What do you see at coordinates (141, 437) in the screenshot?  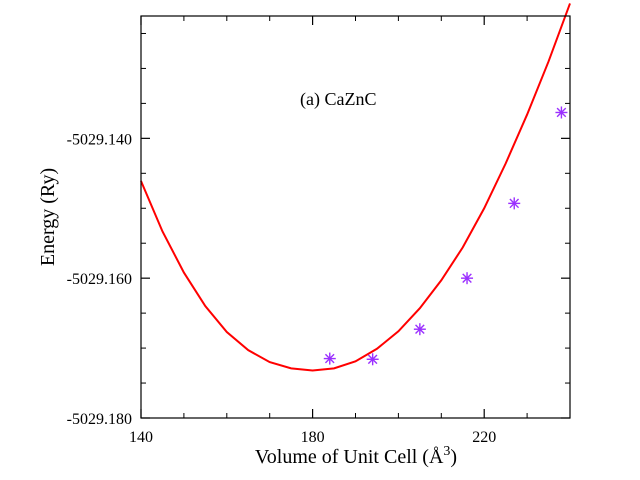 I see `x-tick-label: 140` at bounding box center [141, 437].